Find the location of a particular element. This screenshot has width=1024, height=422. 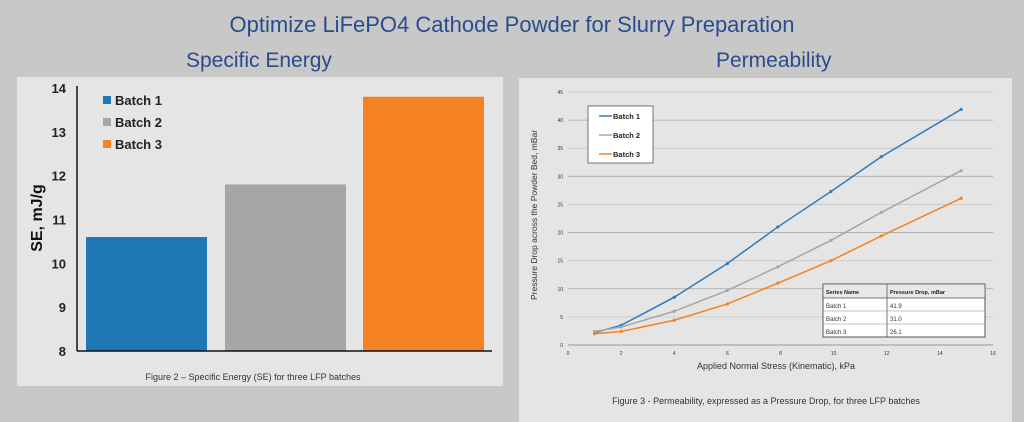

y-tick-label: 13 is located at coordinates (59, 132).